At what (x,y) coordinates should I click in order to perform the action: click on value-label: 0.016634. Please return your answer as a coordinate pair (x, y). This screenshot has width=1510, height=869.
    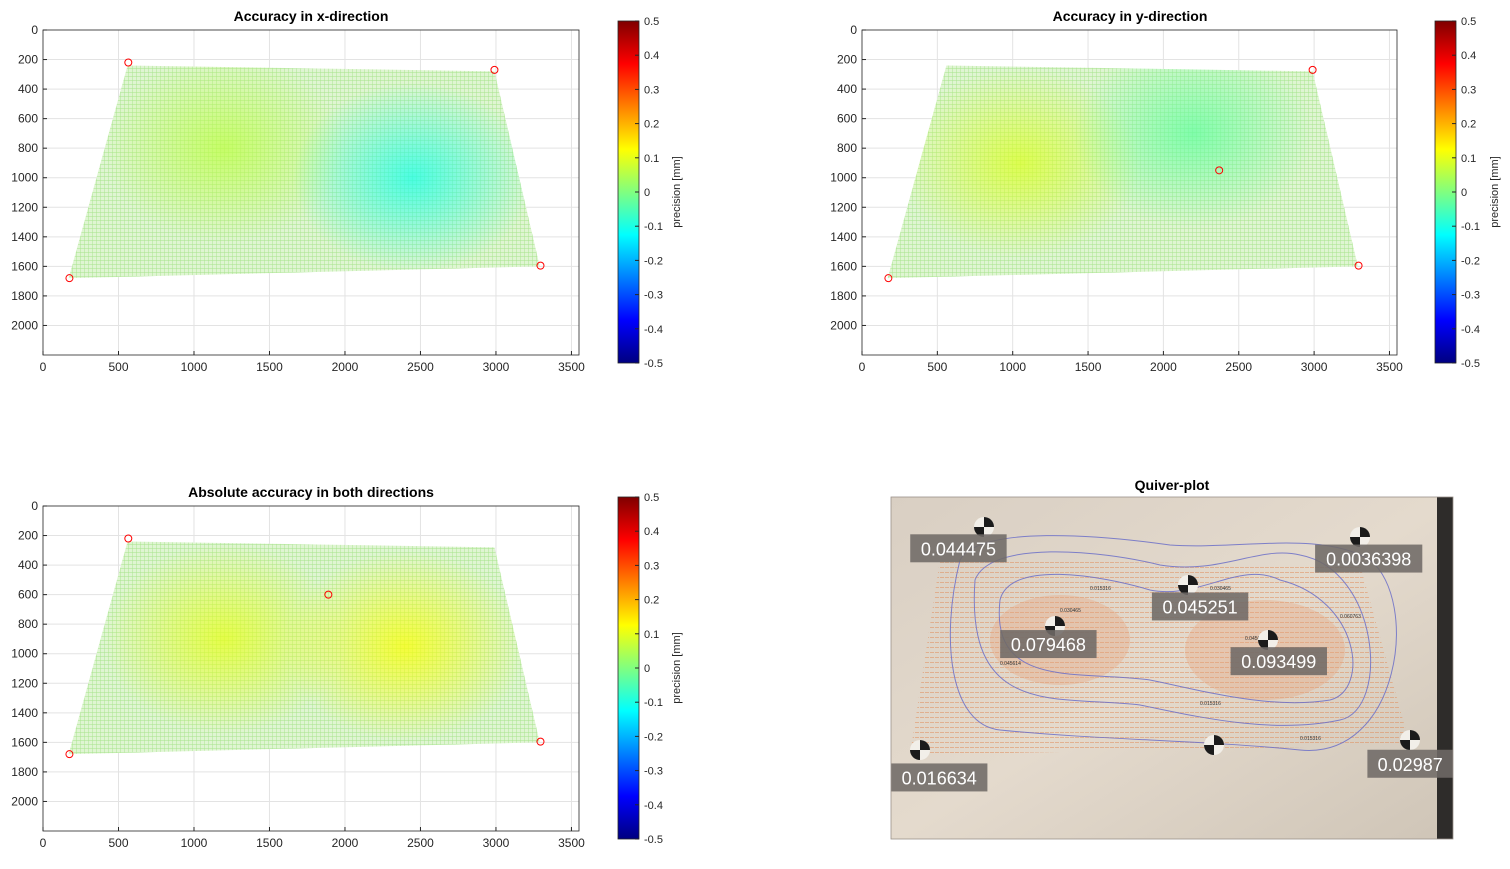
    Looking at the image, I should click on (939, 777).